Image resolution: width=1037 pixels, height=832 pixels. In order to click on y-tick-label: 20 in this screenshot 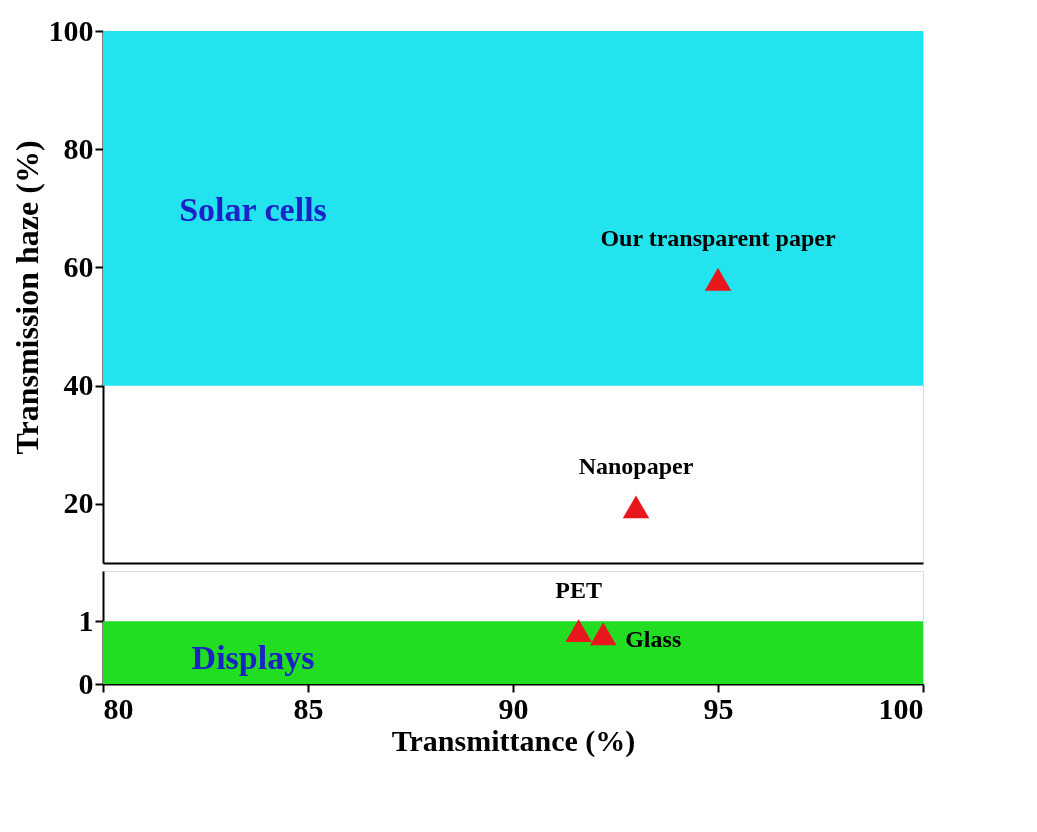, I will do `click(78, 503)`.